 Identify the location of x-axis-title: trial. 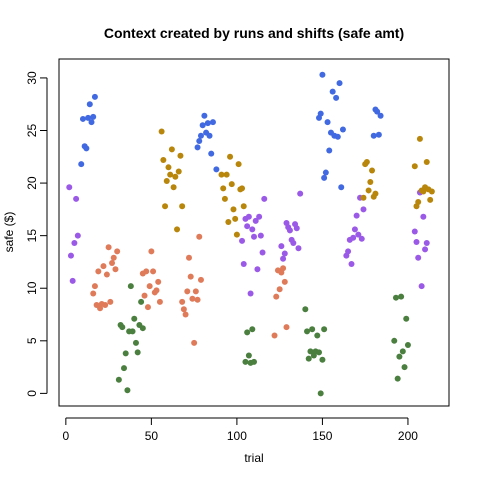
(253, 458).